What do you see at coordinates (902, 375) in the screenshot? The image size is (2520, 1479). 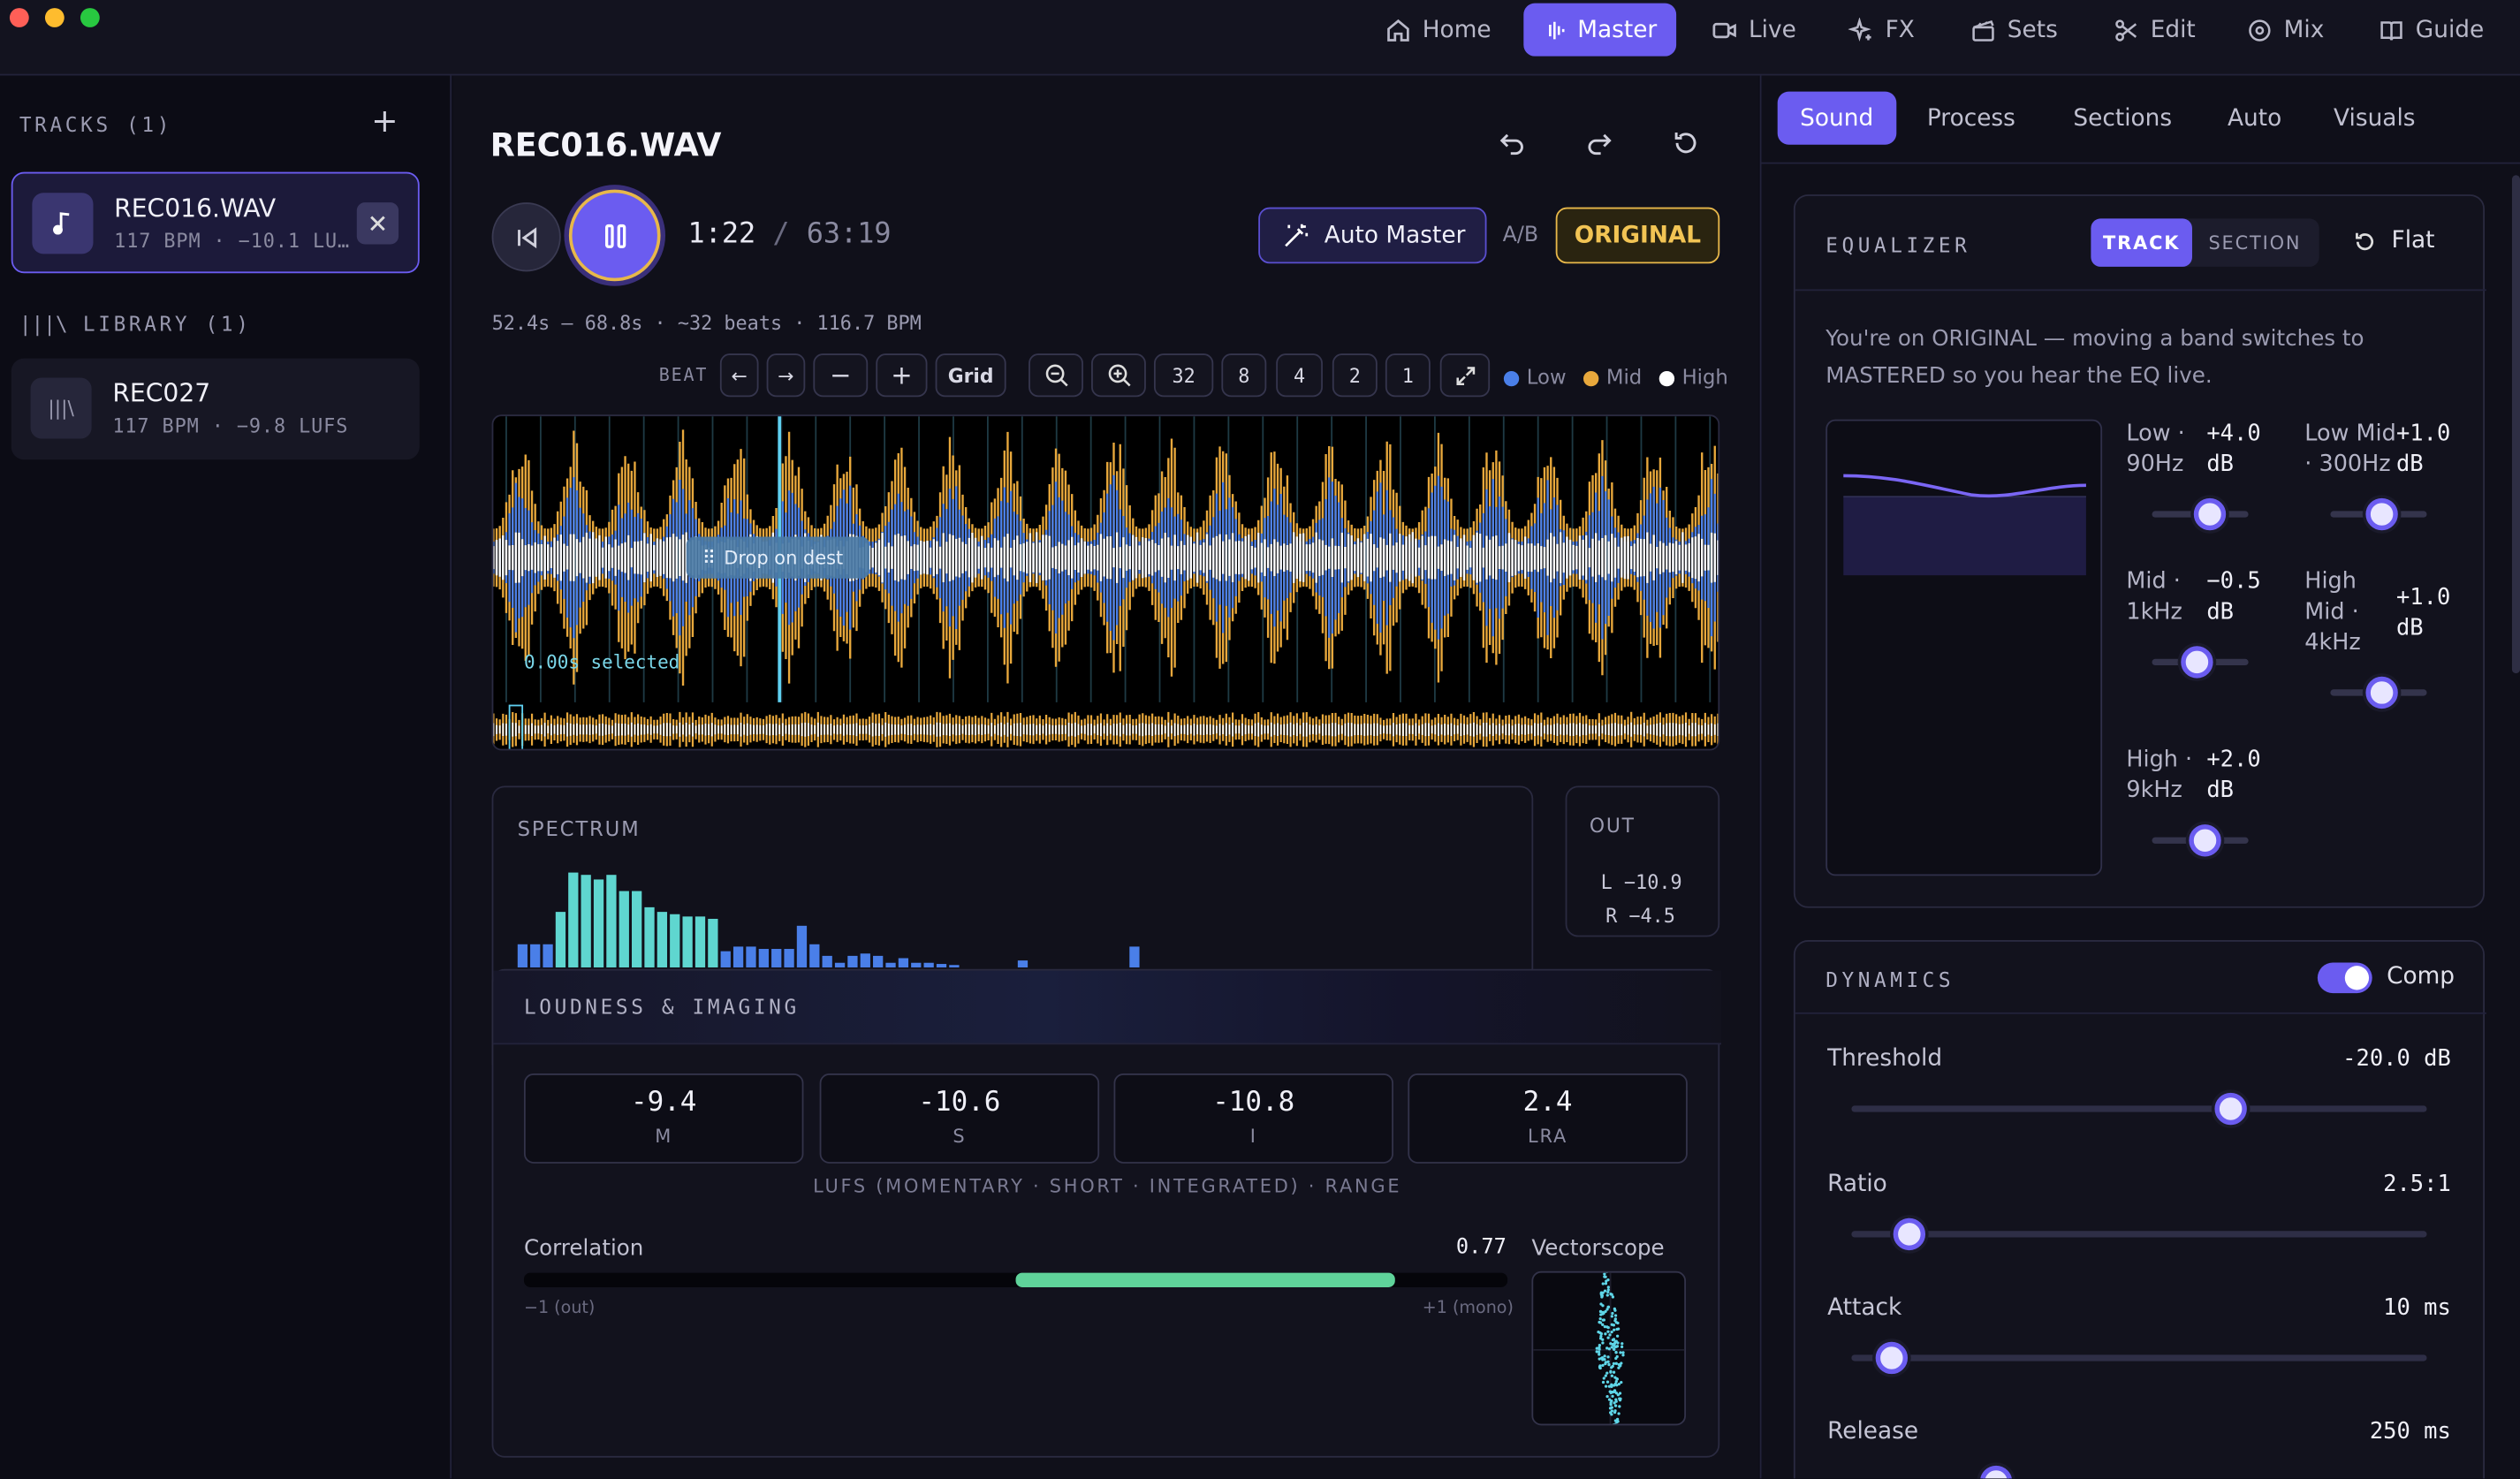 I see `beat-plus-button: +` at bounding box center [902, 375].